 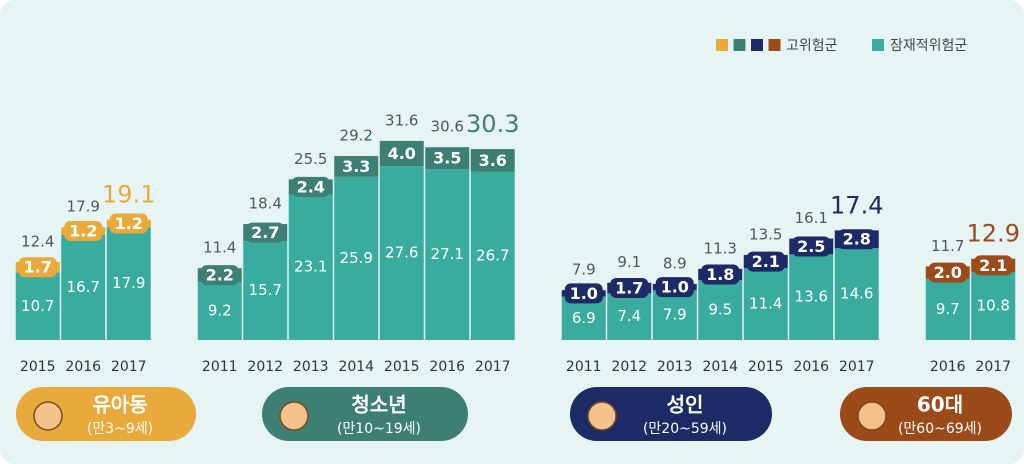 What do you see at coordinates (379, 429) in the screenshot?
I see `group-range: (만10~19세)` at bounding box center [379, 429].